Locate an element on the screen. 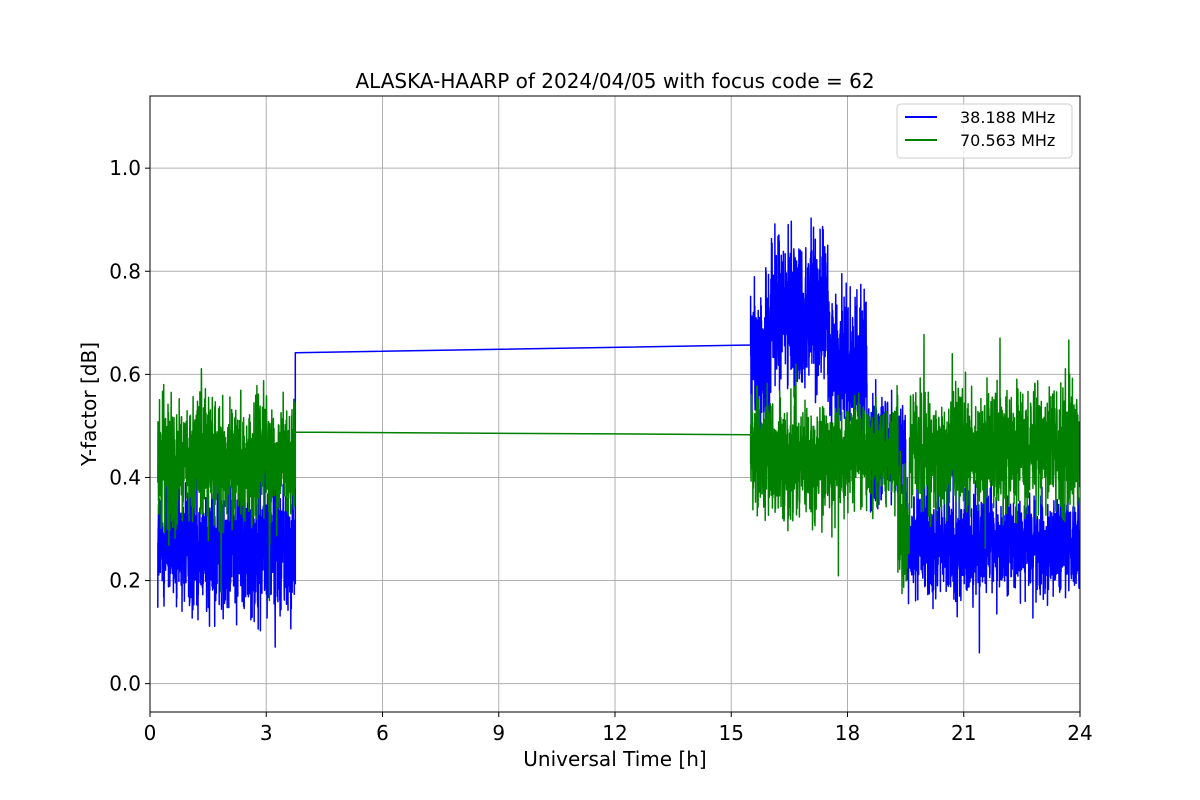 The width and height of the screenshot is (1200, 800). y-tick-label: 0.4 is located at coordinates (125, 477).